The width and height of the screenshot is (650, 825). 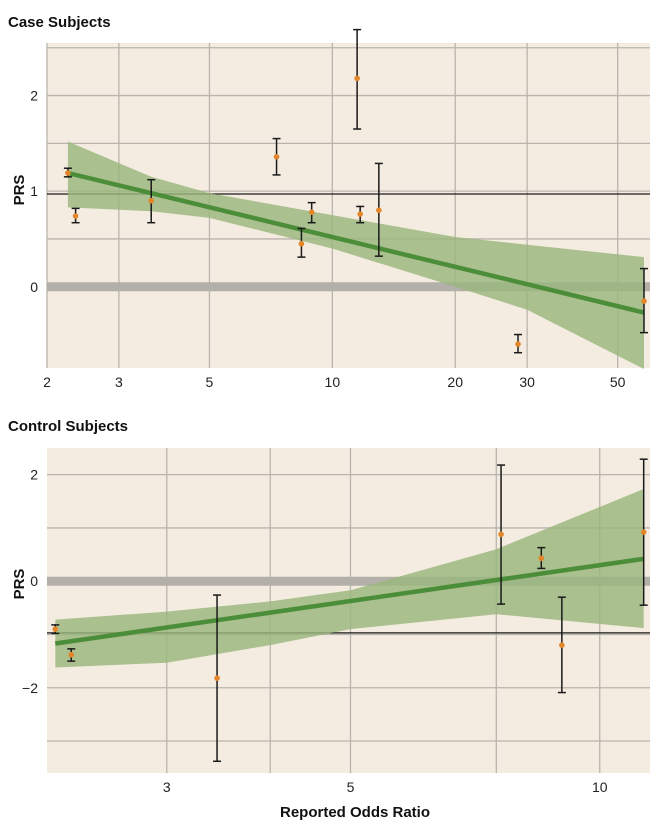 What do you see at coordinates (19, 584) in the screenshot?
I see `control-y-axis-label: PRS` at bounding box center [19, 584].